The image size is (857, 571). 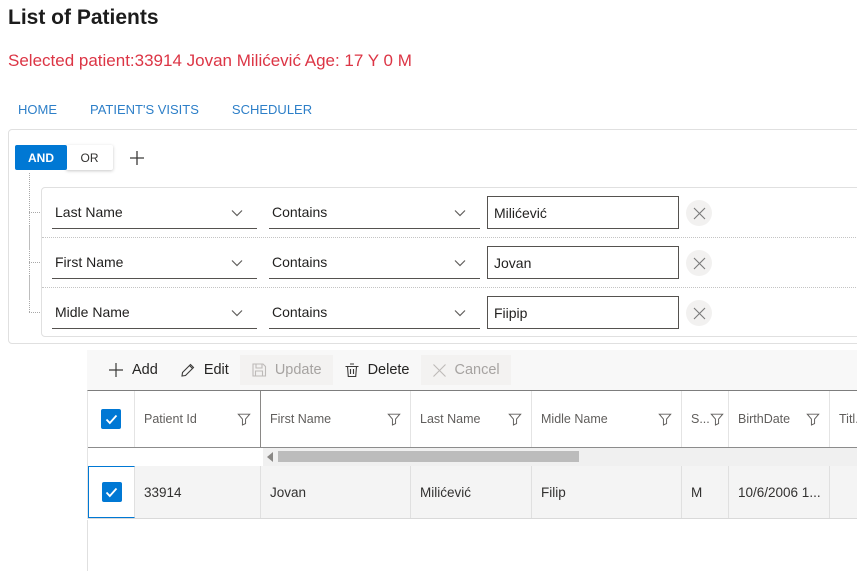 I want to click on column-header-label: BirthDate, so click(x=764, y=419).